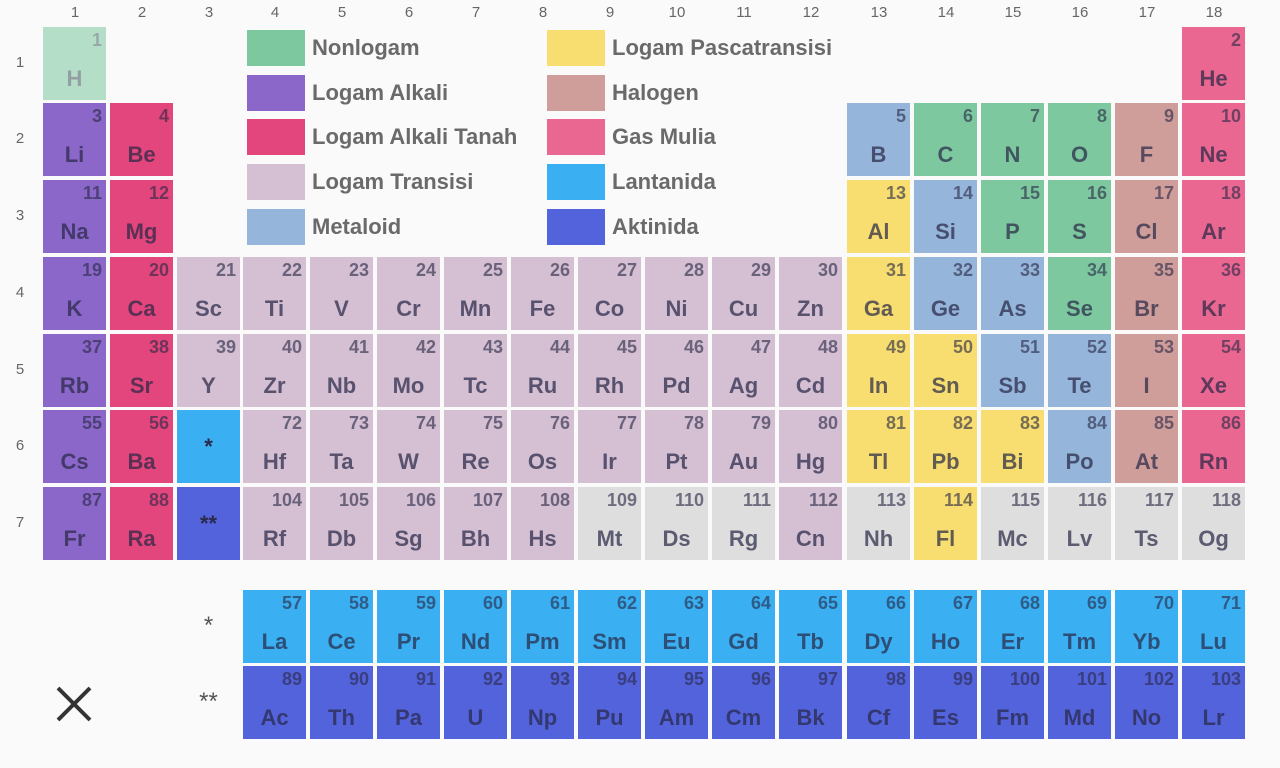 The width and height of the screenshot is (1280, 768). I want to click on element-cell-al: 13 Al, so click(878, 216).